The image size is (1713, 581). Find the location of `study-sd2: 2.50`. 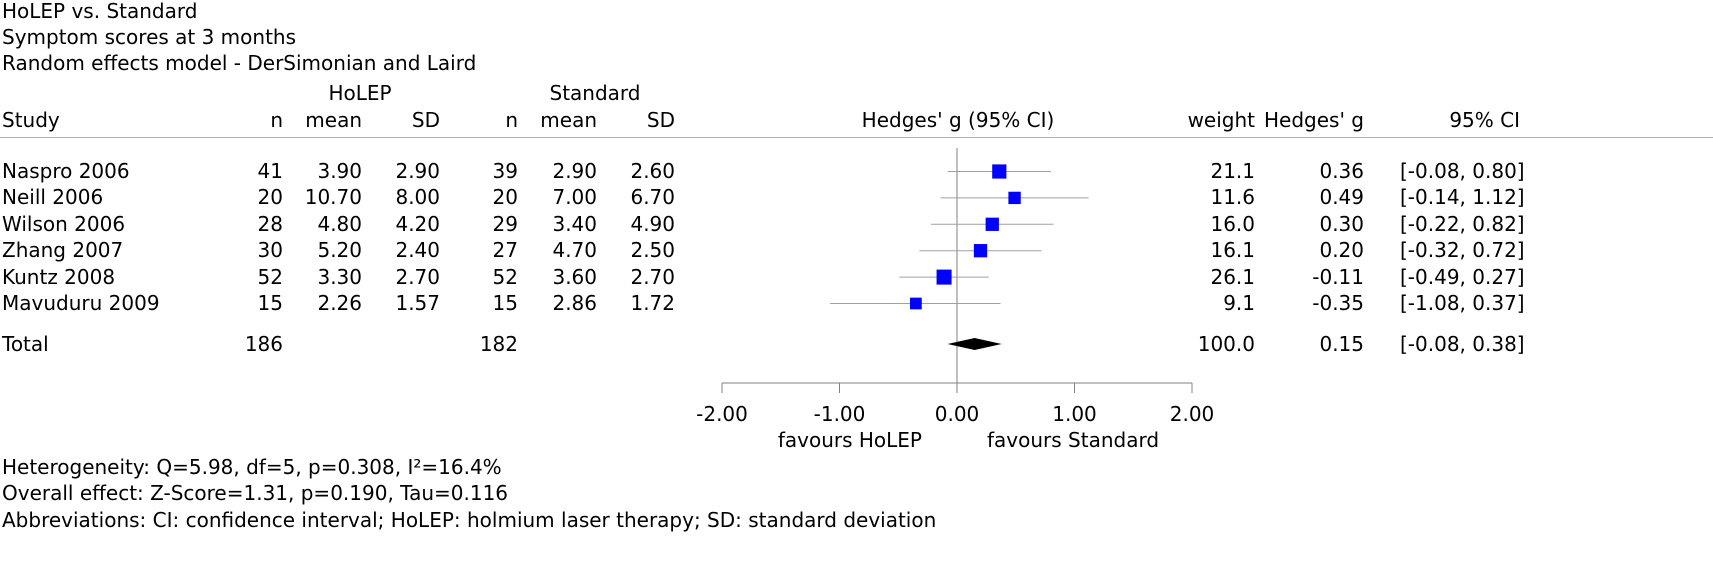

study-sd2: 2.50 is located at coordinates (652, 250).